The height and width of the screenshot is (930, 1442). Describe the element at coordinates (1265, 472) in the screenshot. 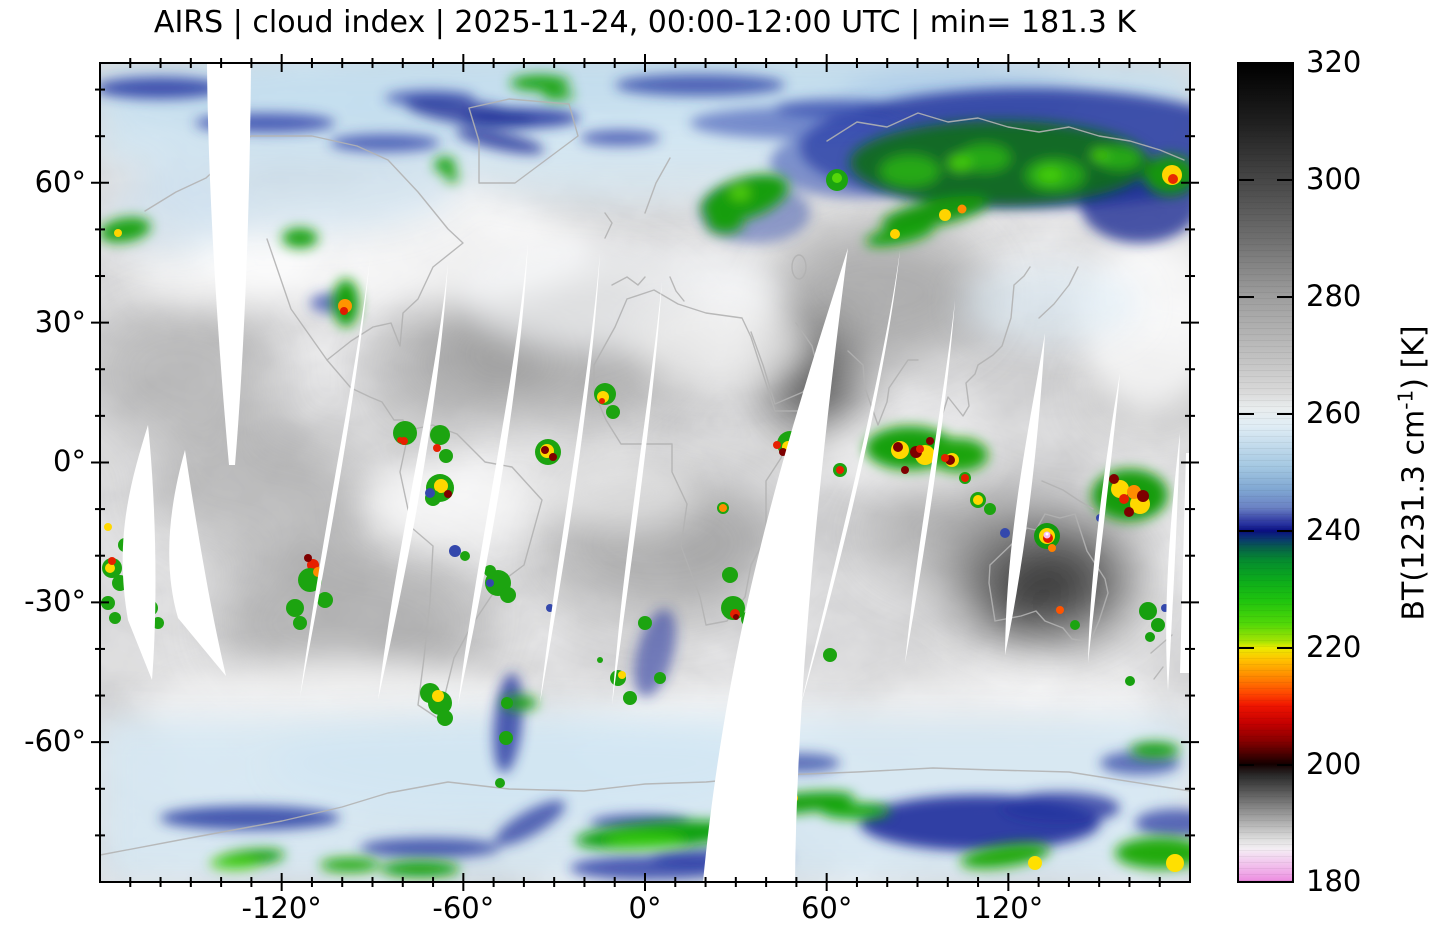

I see `colorbar-banding-overlay` at that location.